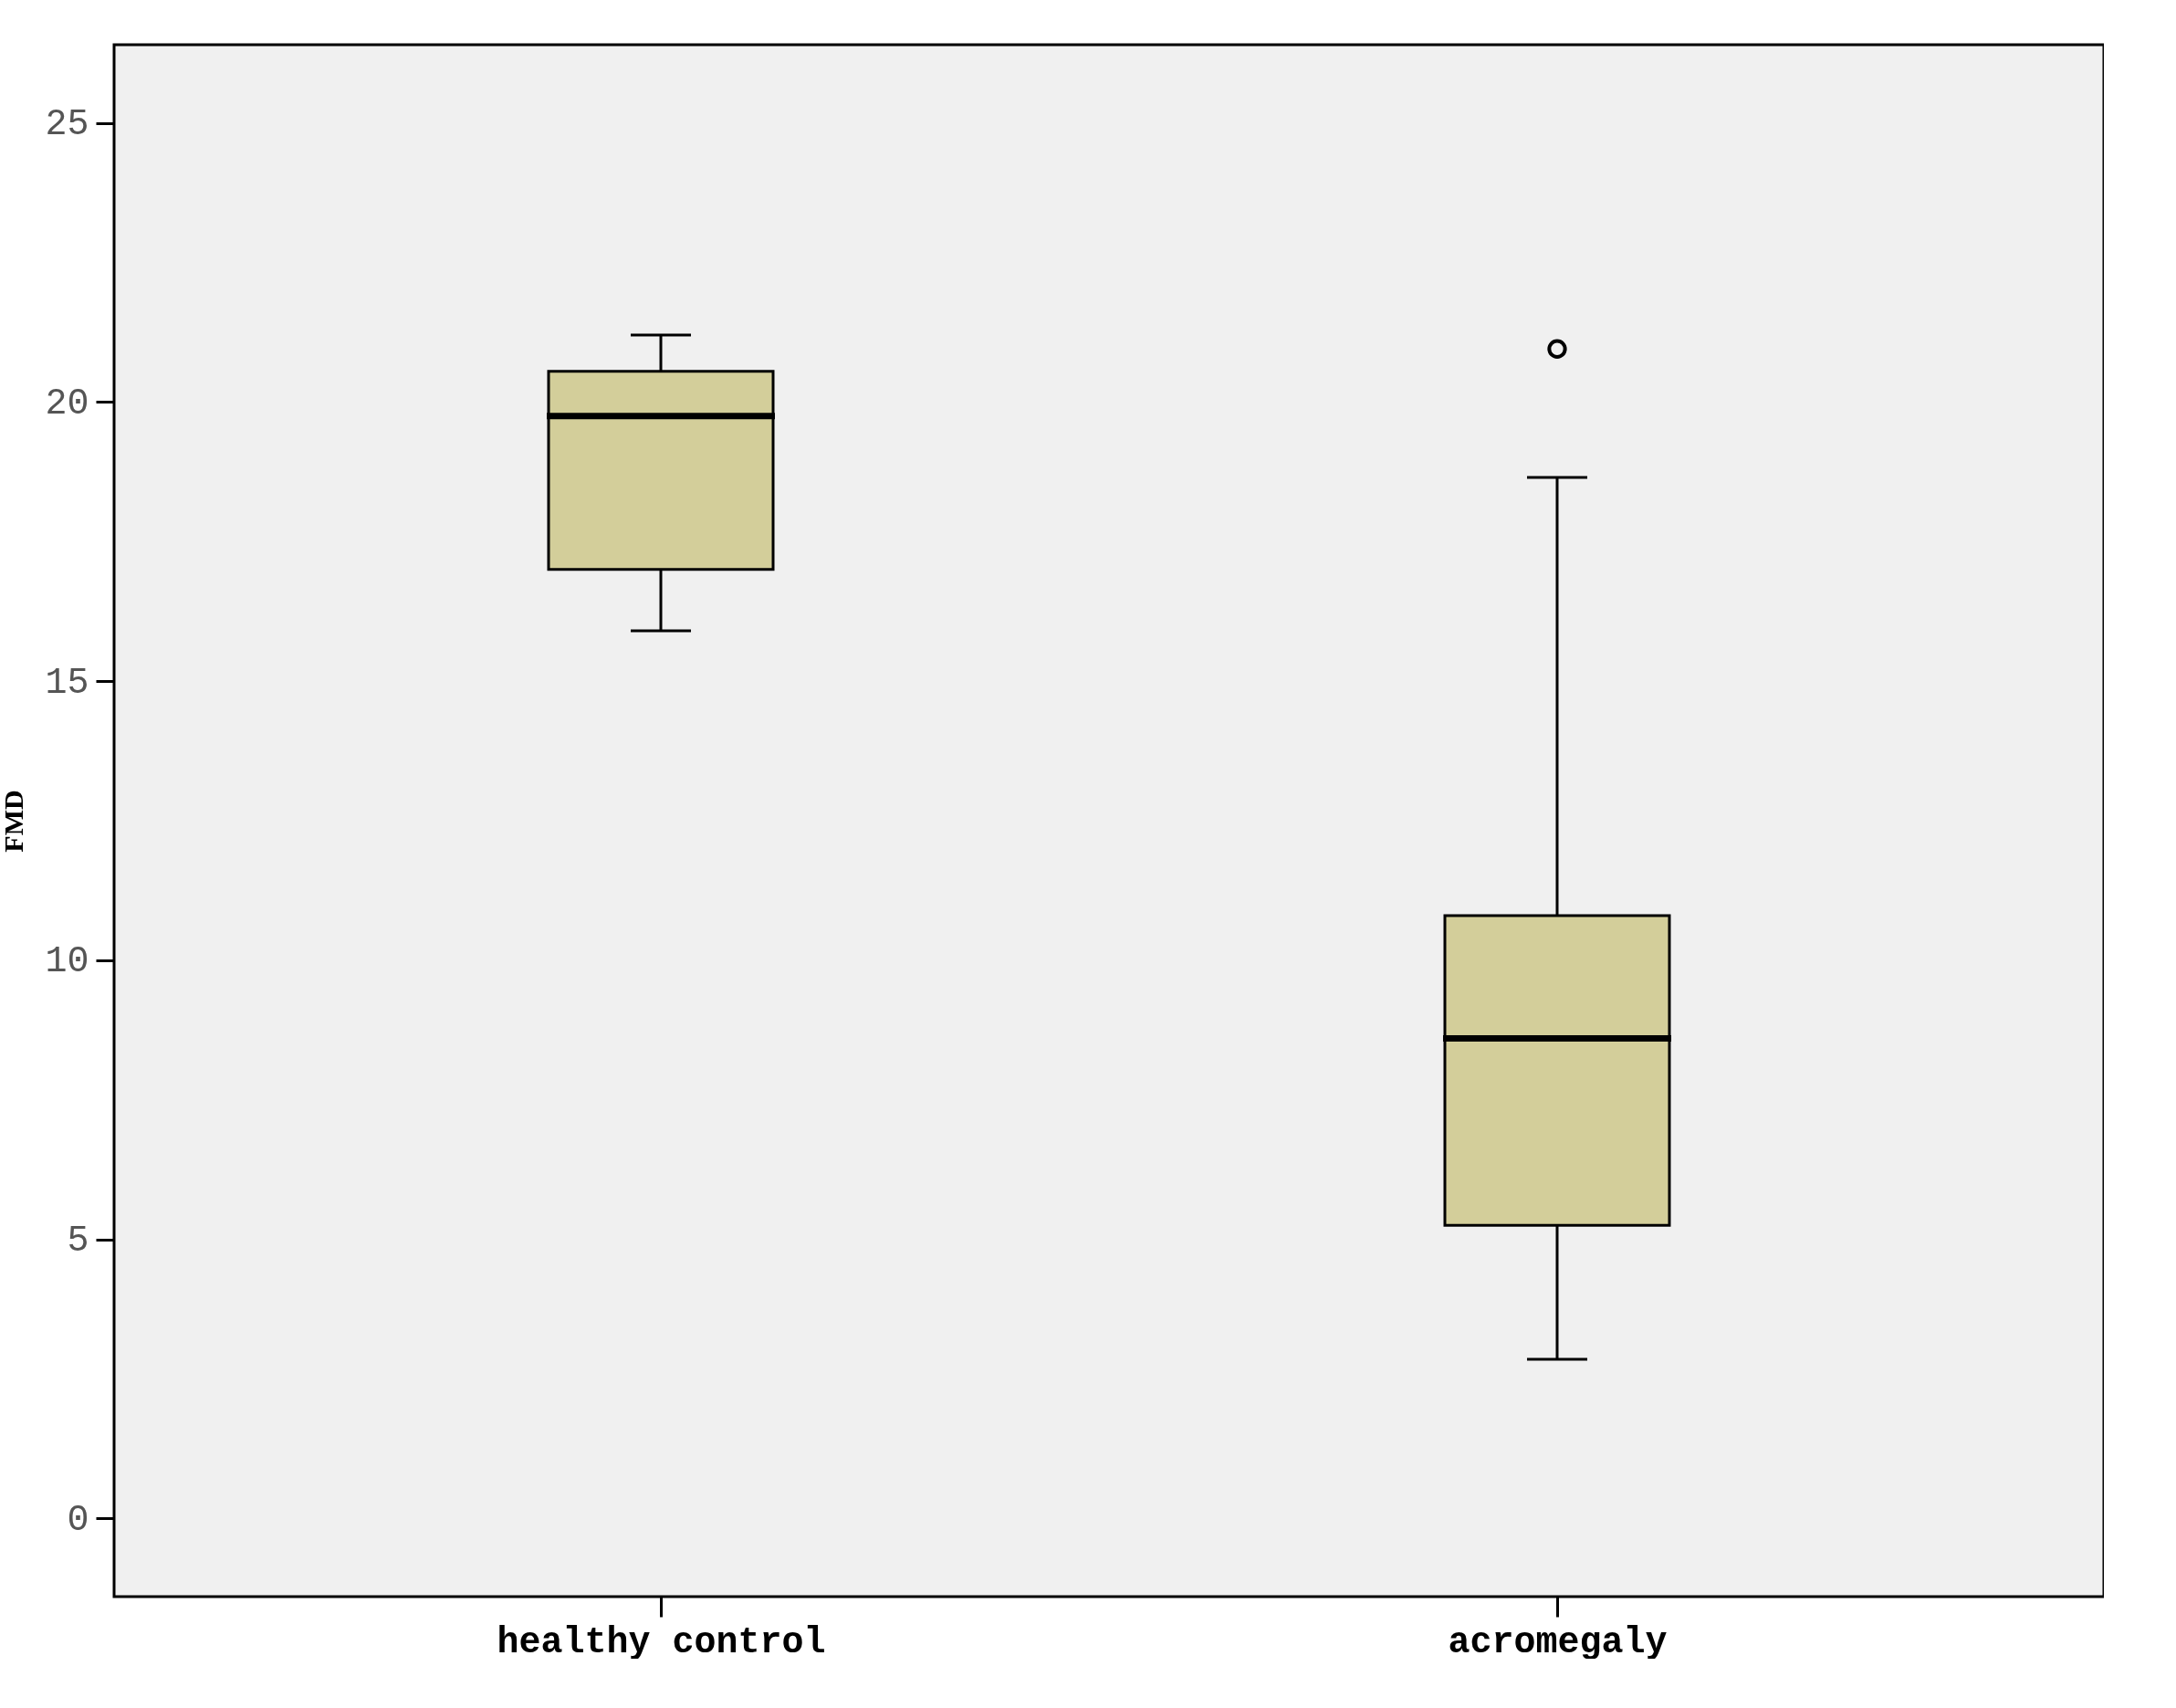 Image resolution: width=2176 pixels, height=1708 pixels. Describe the element at coordinates (78, 1242) in the screenshot. I see `y-tick-label: 5` at that location.